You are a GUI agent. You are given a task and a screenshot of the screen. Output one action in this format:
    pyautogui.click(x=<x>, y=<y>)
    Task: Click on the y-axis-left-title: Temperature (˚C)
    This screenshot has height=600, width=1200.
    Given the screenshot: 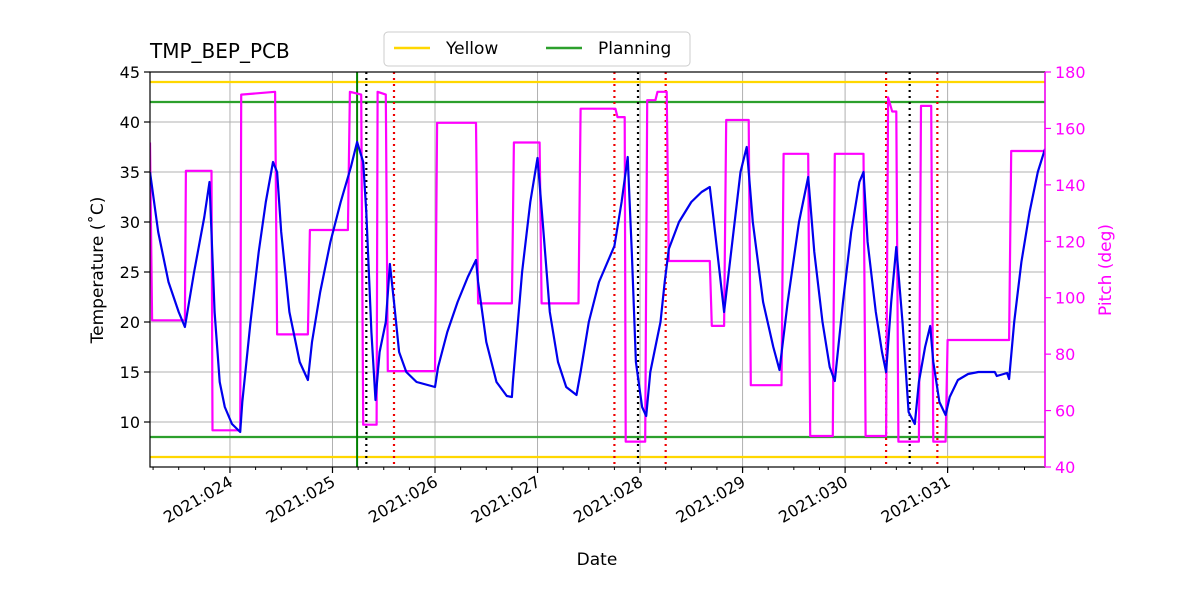 What is the action you would take?
    pyautogui.click(x=97, y=271)
    